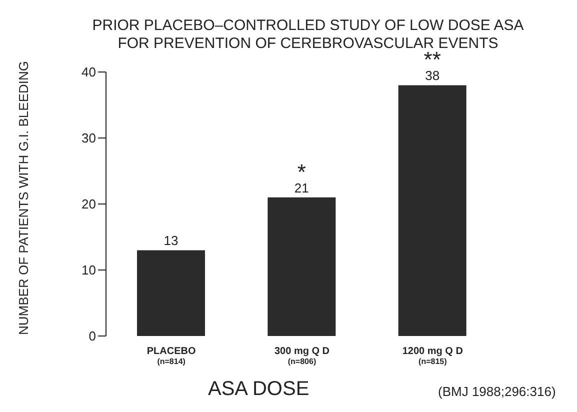 This screenshot has width=577, height=412. What do you see at coordinates (171, 240) in the screenshot?
I see `data-label: 13` at bounding box center [171, 240].